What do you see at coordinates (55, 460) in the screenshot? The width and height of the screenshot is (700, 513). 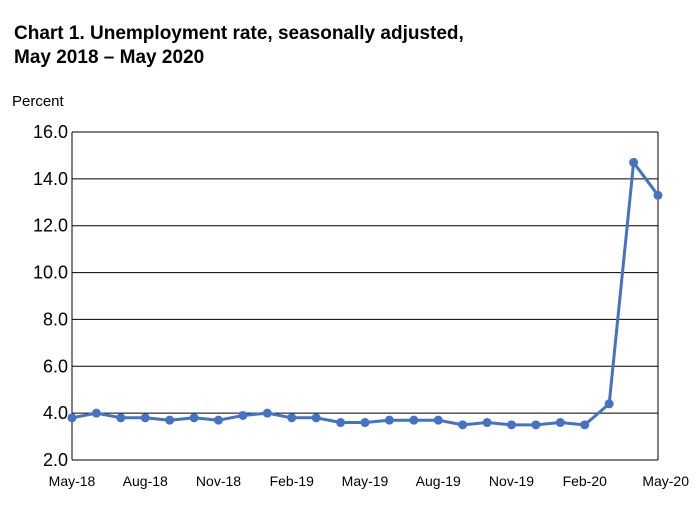 I see `y-tick-label: 2.0` at bounding box center [55, 460].